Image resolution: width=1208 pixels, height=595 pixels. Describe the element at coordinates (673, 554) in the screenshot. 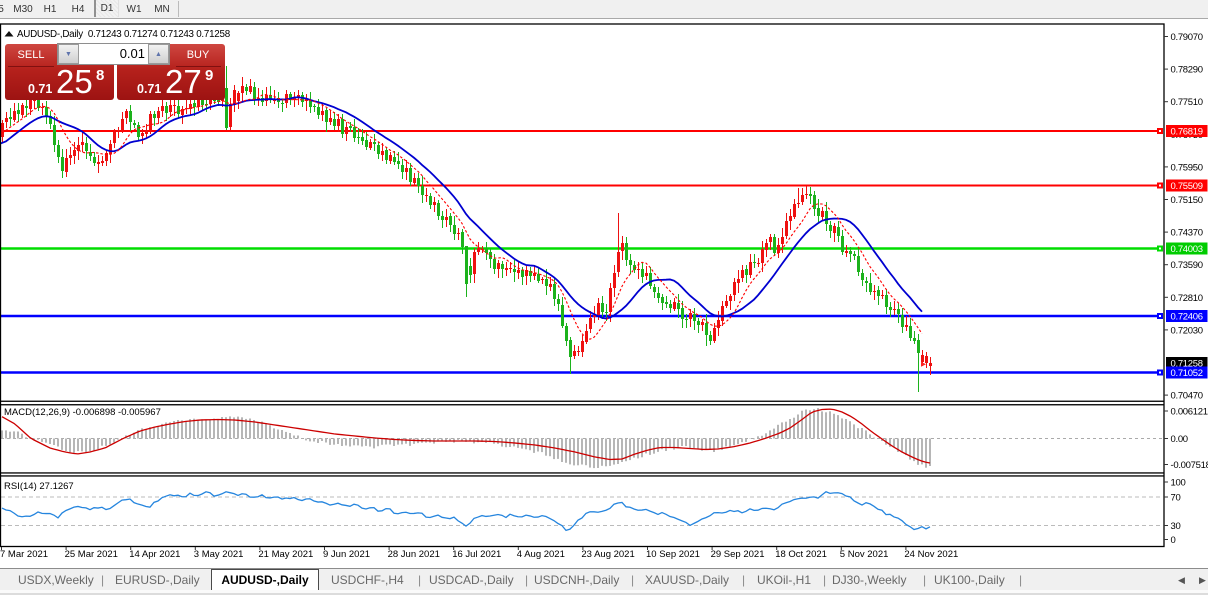

I see `svg-text: 10 Sep 2021` at that location.